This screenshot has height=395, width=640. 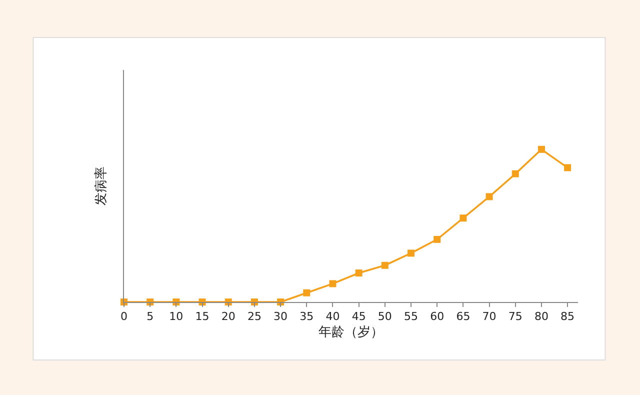 I want to click on x-axis-title: 年龄（岁）, so click(x=351, y=332).